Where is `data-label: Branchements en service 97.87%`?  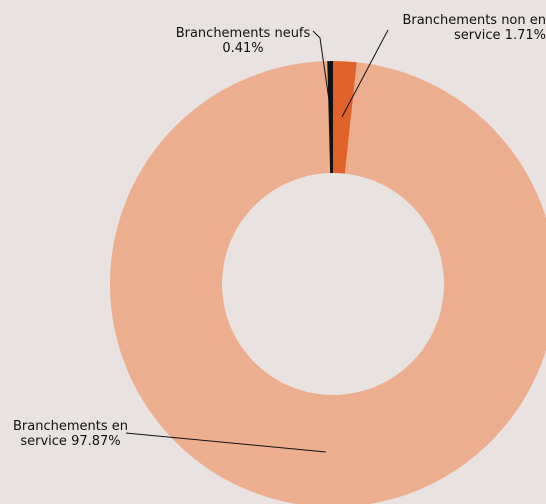 data-label: Branchements en service 97.87% is located at coordinates (70, 434).